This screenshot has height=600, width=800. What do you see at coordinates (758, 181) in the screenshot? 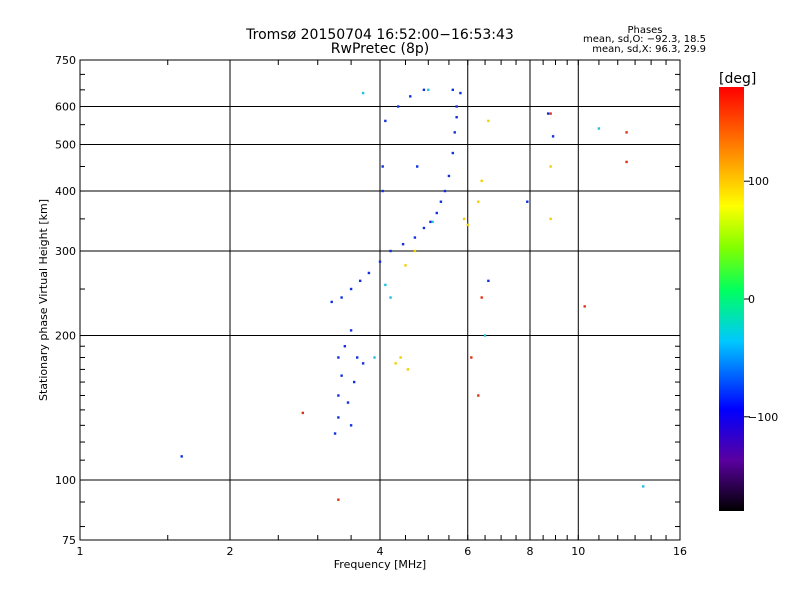
I see `colorbar-tick-label: 100` at bounding box center [758, 181].